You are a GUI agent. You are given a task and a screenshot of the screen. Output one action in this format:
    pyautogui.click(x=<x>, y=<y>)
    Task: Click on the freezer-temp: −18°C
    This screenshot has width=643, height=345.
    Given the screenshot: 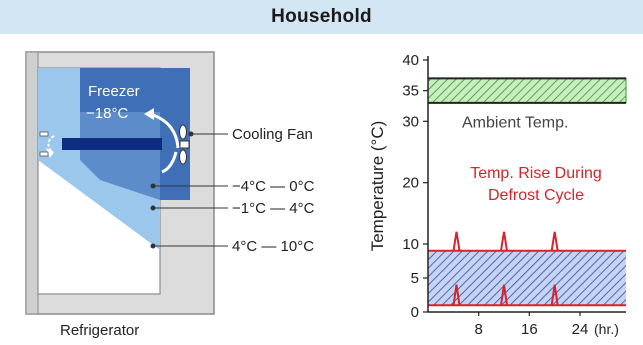 What is the action you would take?
    pyautogui.click(x=107, y=113)
    